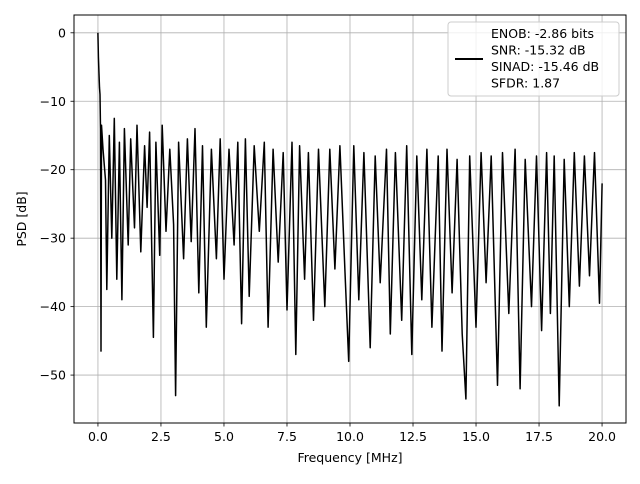  What do you see at coordinates (349, 457) in the screenshot?
I see `x-axis-label: Frequency [MHz]` at bounding box center [349, 457].